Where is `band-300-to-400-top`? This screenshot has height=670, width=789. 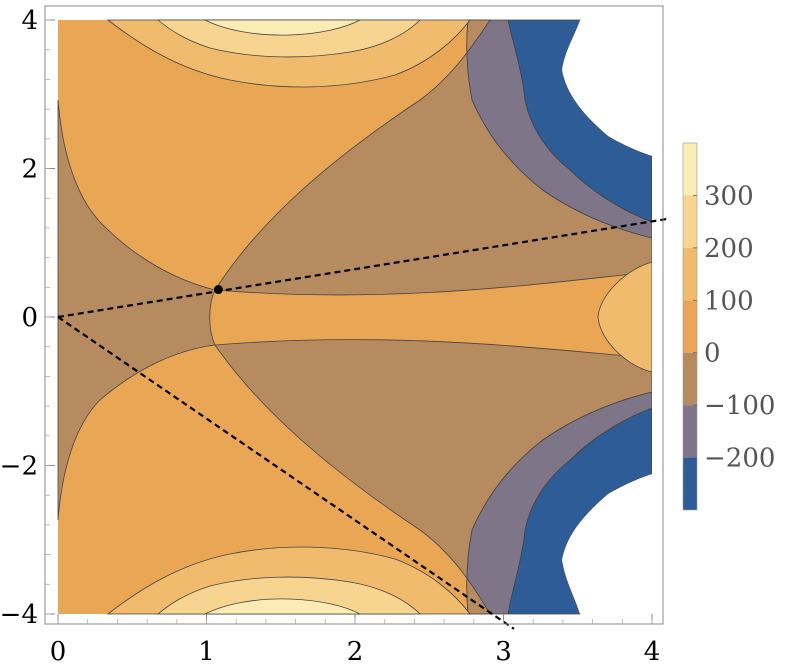 band-300-to-400-top is located at coordinates (282, 27).